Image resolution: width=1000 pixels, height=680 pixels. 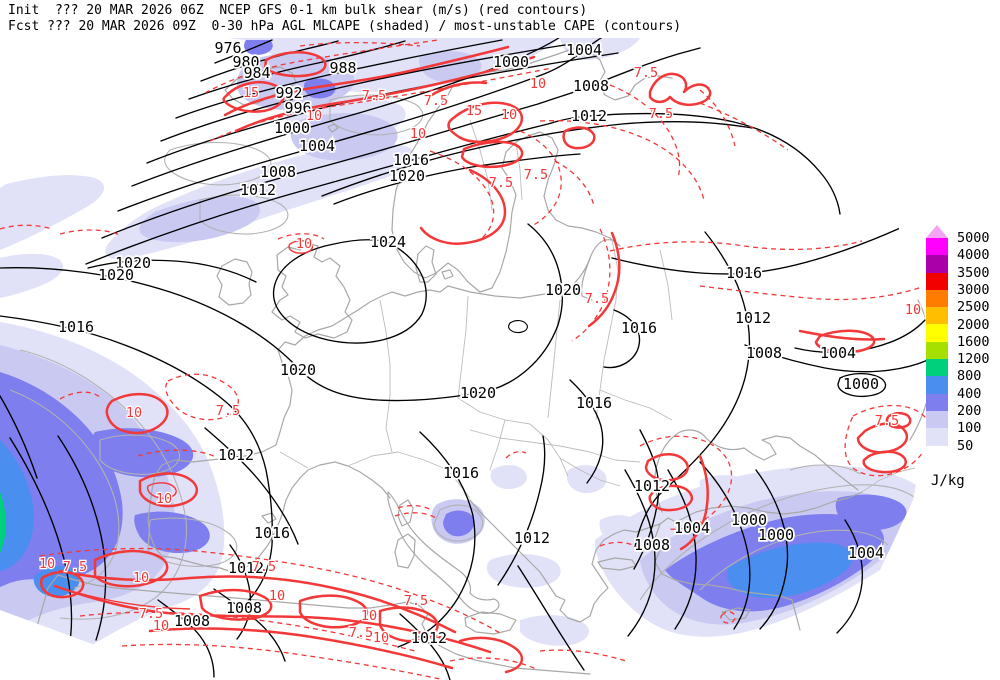 I want to click on colorbar-level-label: 2500, so click(x=973, y=307).